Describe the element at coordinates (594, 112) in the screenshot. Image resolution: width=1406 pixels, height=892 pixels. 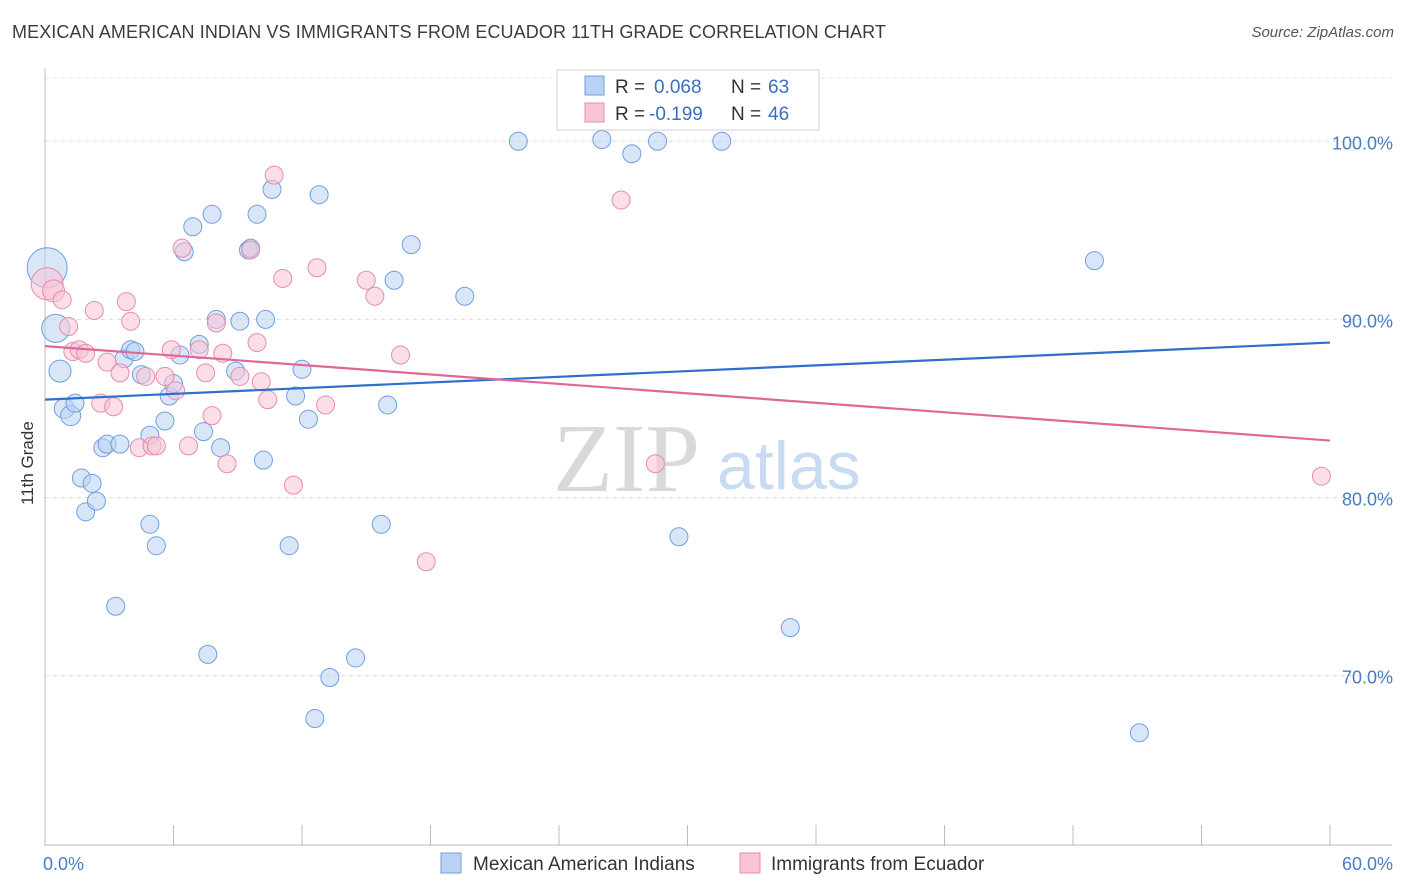
I see `legend-swatch-pink` at that location.